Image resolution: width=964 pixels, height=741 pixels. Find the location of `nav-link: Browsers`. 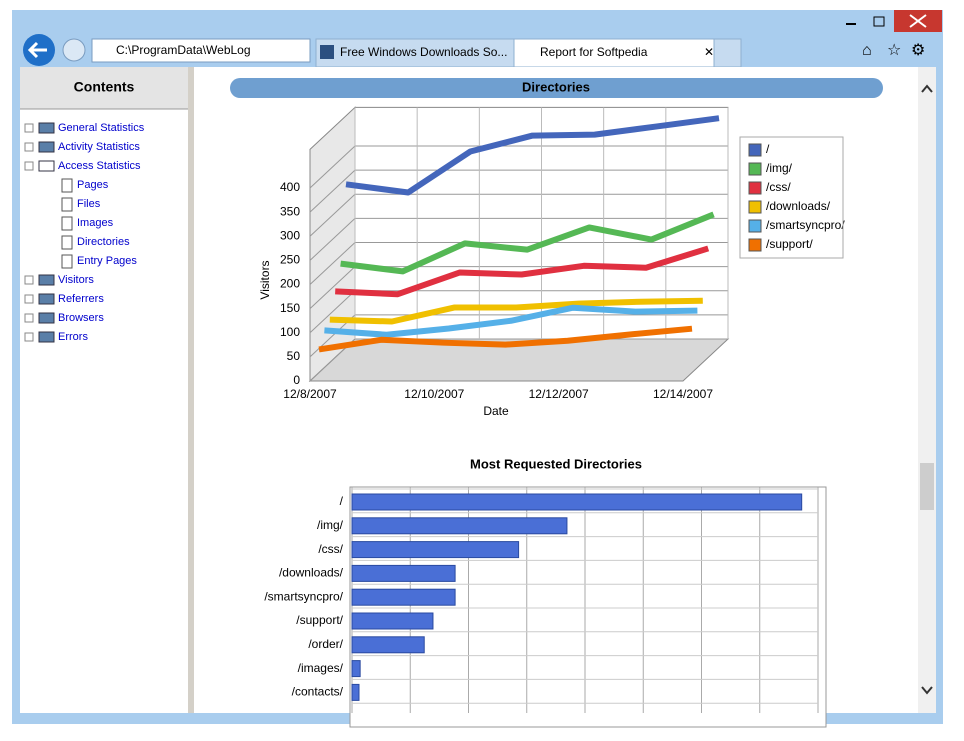

nav-link: Browsers is located at coordinates (81, 318).